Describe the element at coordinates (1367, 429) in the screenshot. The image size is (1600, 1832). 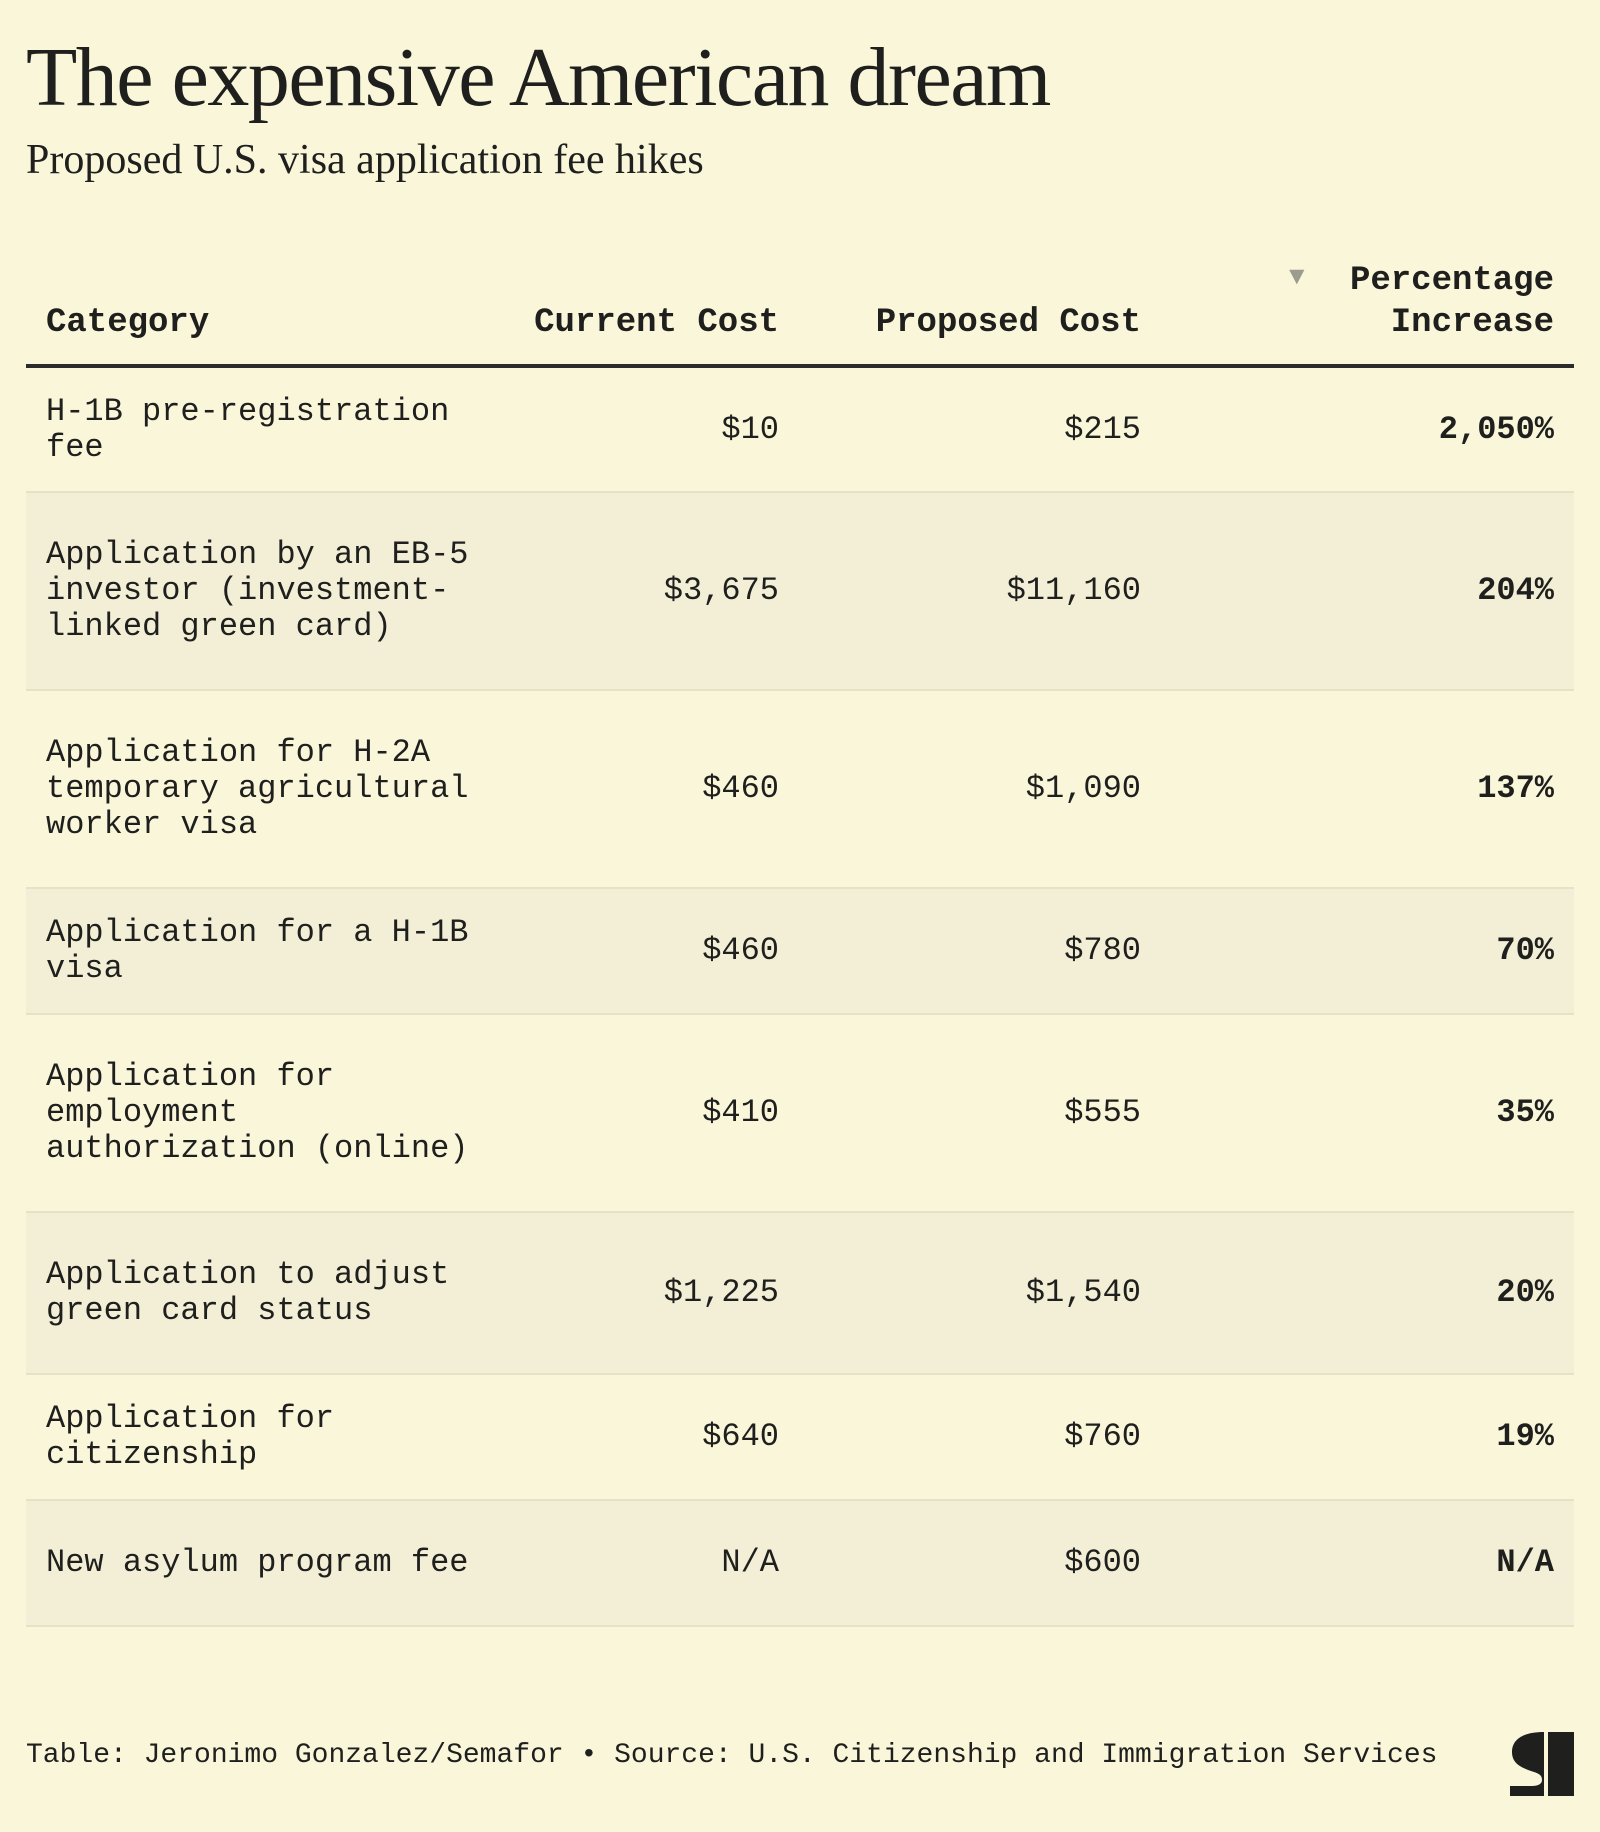
I see `percentage-increase-cell: 2,050%` at that location.